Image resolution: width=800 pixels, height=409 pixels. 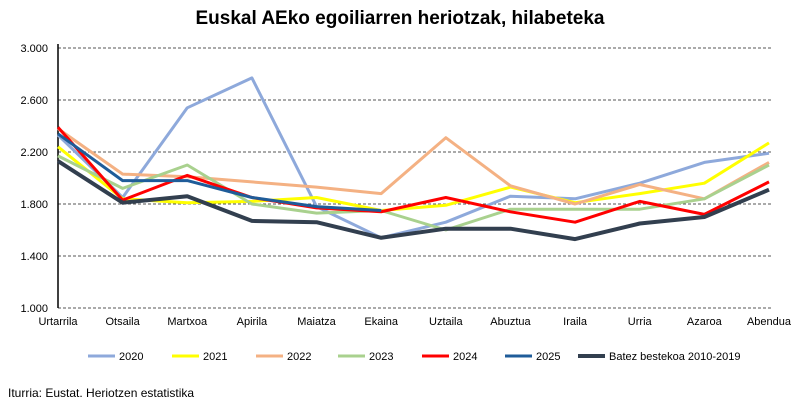 What do you see at coordinates (640, 322) in the screenshot?
I see `x-tick-label: Urria` at bounding box center [640, 322].